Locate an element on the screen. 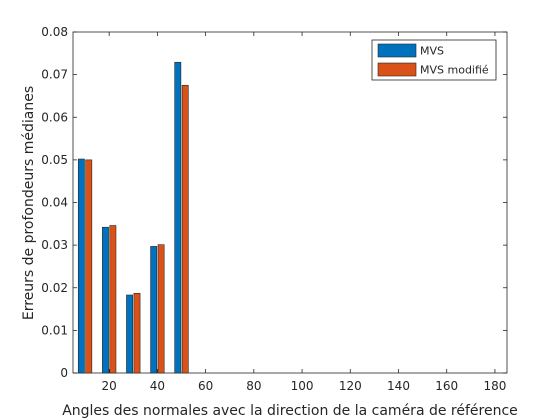 The height and width of the screenshot is (420, 560). x-tick-label: 60 is located at coordinates (205, 386).